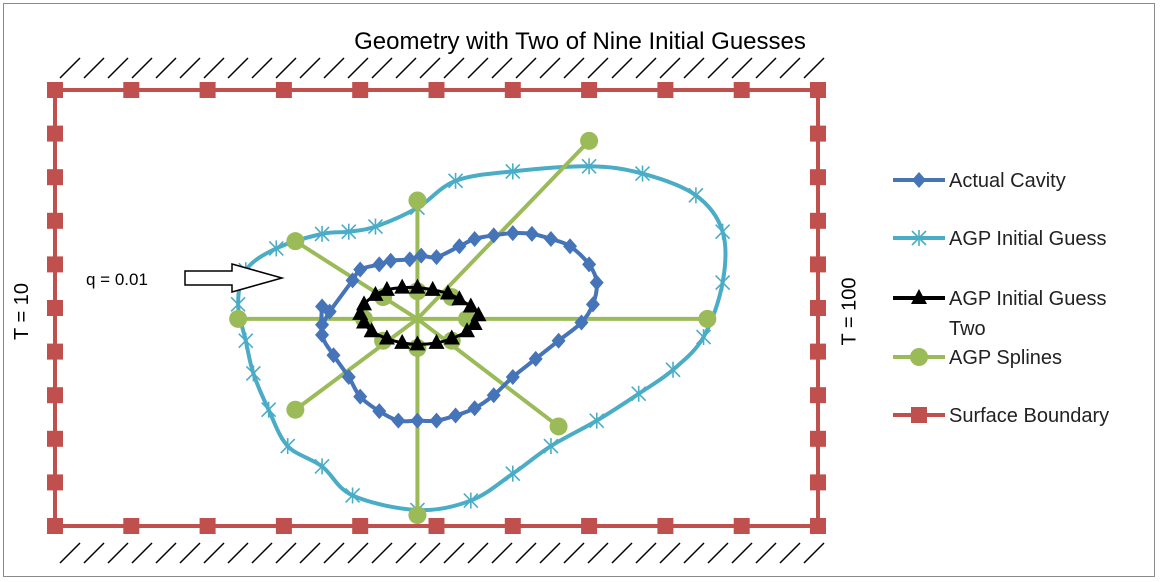  I want to click on legend-item-agp-splines: AGP Splines, so click(977, 358).